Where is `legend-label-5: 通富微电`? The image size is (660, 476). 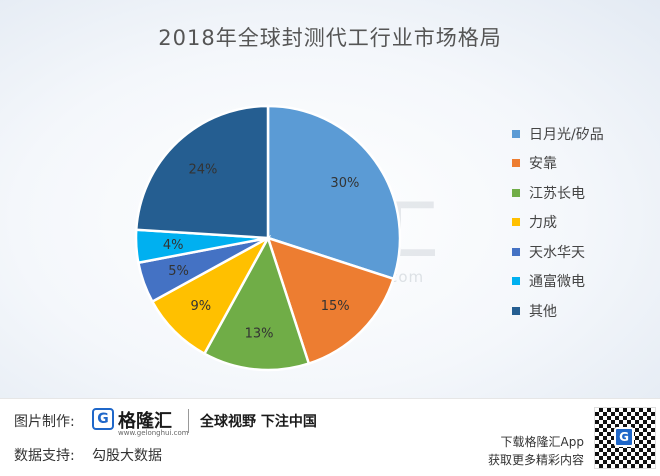
legend-label-5: 通富微电 is located at coordinates (557, 282).